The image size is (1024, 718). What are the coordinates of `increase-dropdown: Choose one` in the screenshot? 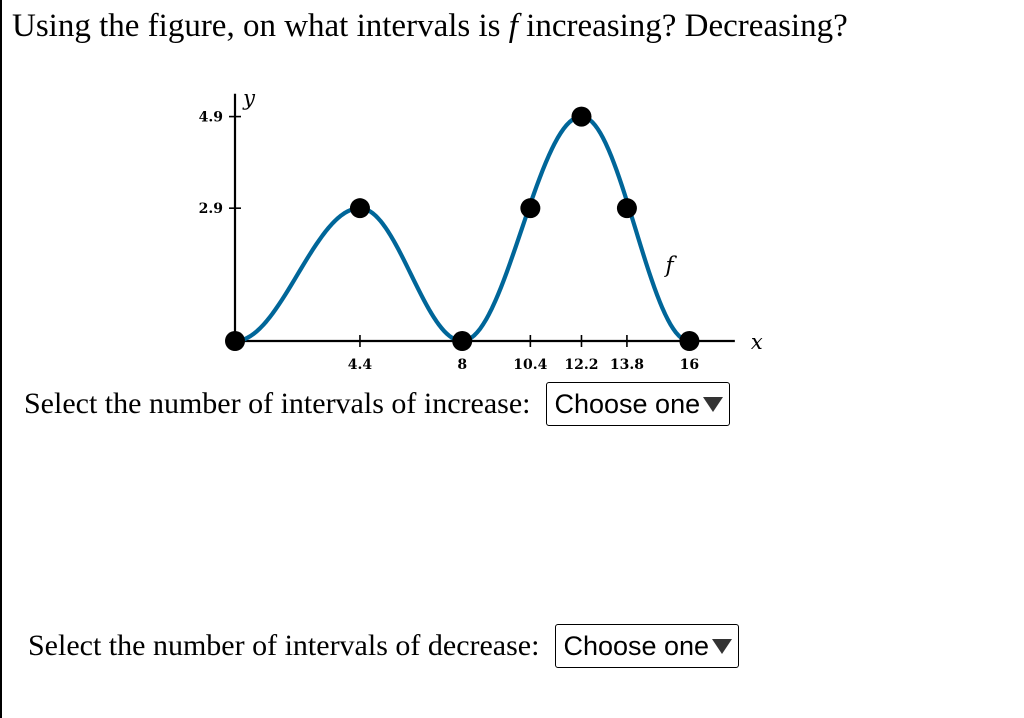 It's located at (638, 404).